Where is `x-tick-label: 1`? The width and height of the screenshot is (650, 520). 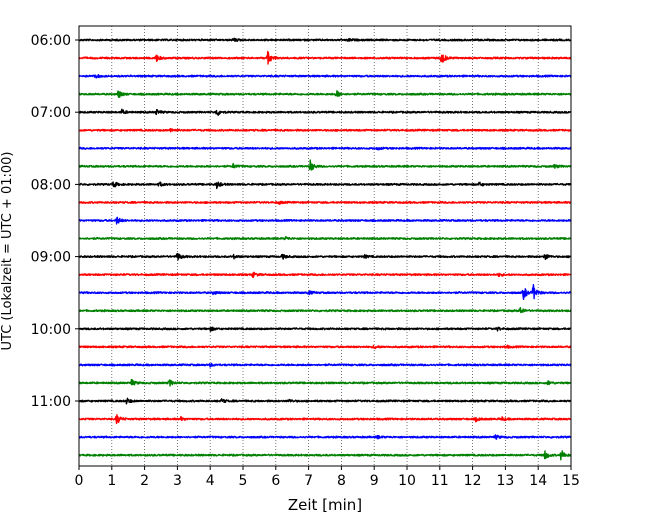
x-tick-label: 1 is located at coordinates (111, 481).